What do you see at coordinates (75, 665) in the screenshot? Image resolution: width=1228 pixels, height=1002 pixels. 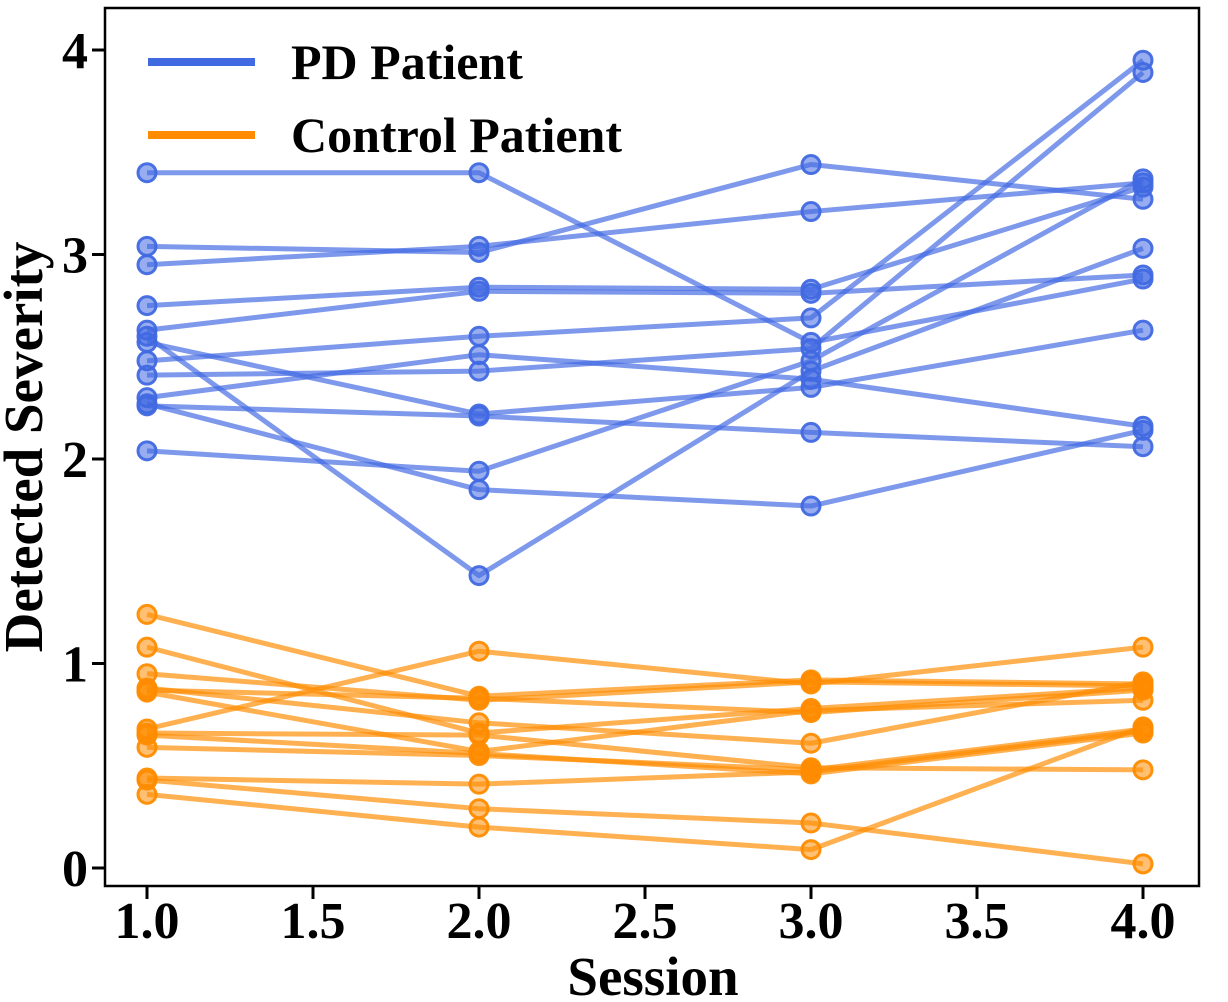 I see `y-tick-label: 1` at bounding box center [75, 665].